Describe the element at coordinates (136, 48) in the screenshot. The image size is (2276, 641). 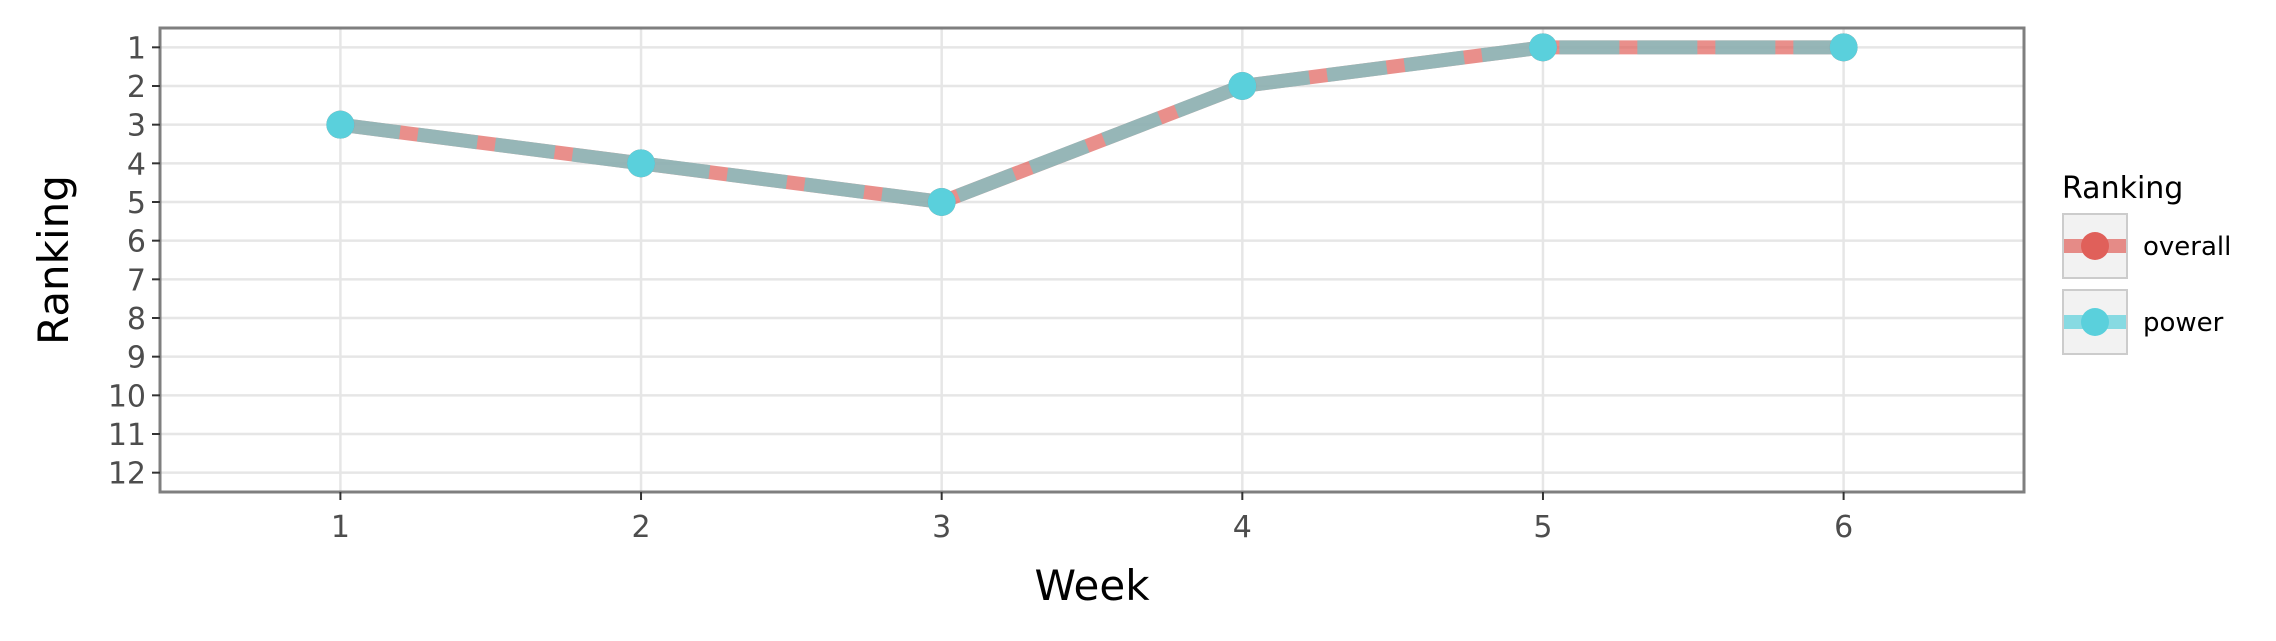
I see `y-tick-label: 1` at that location.